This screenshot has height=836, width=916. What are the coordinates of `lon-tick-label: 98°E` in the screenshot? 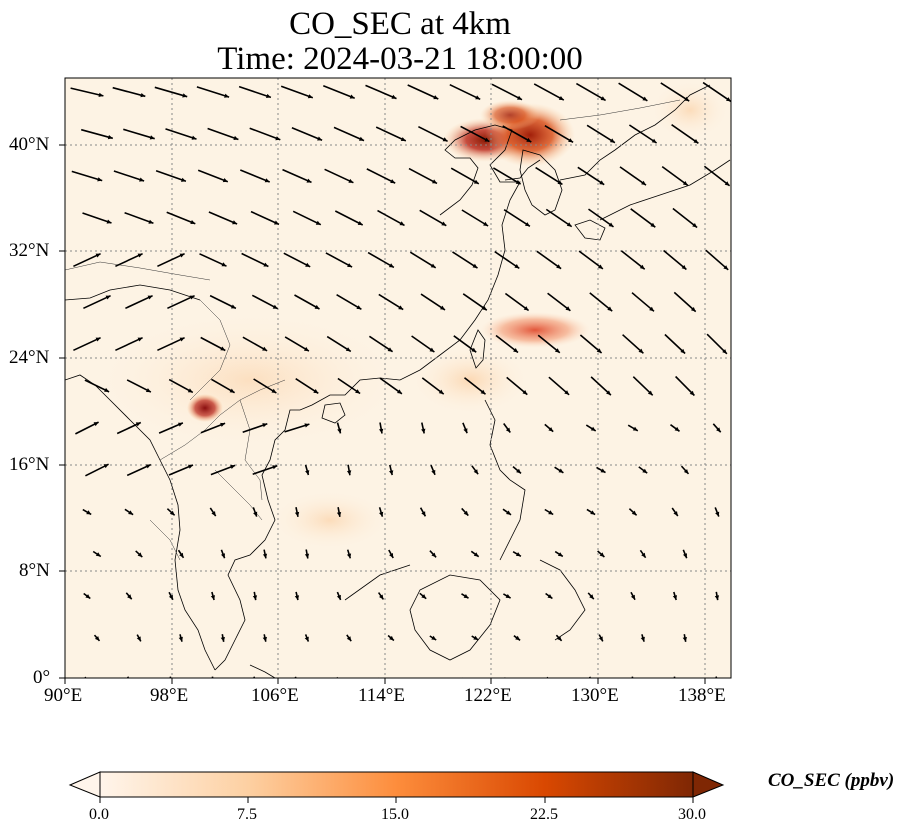 It's located at (169, 695).